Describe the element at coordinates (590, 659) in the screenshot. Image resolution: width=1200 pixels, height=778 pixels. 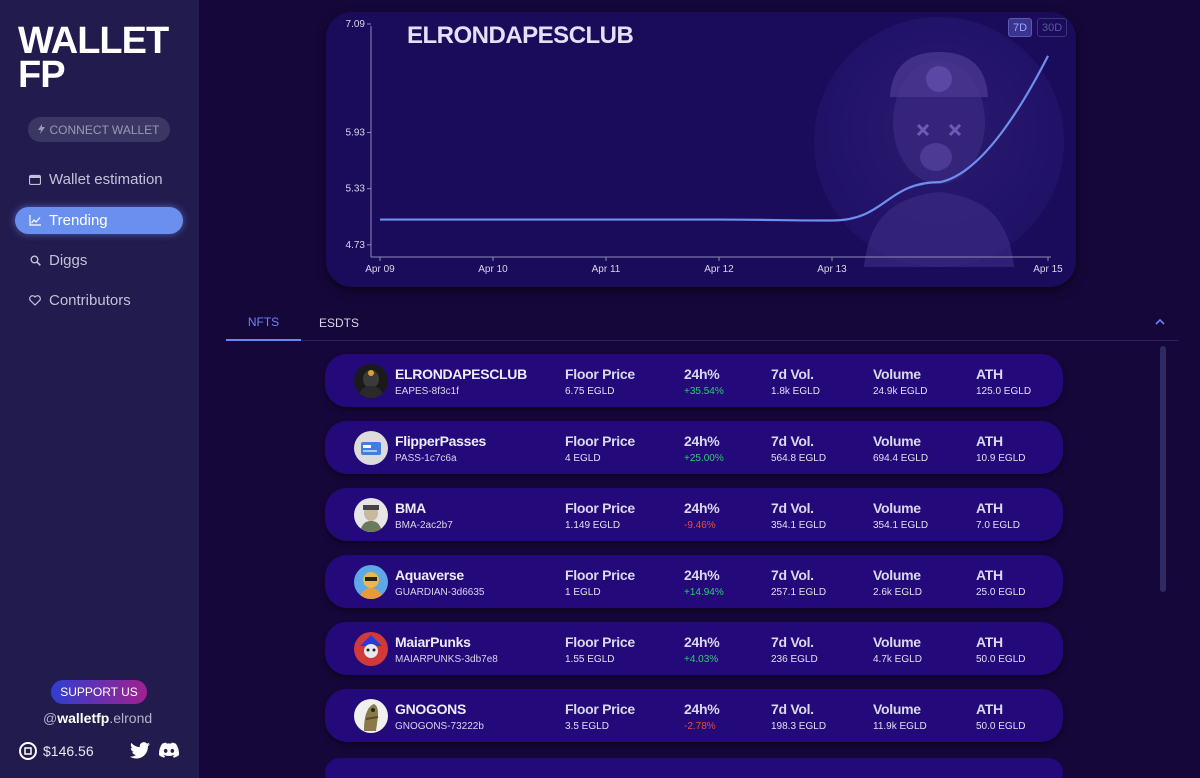
I see `floor-price-value: 1.55 EGLD` at that location.